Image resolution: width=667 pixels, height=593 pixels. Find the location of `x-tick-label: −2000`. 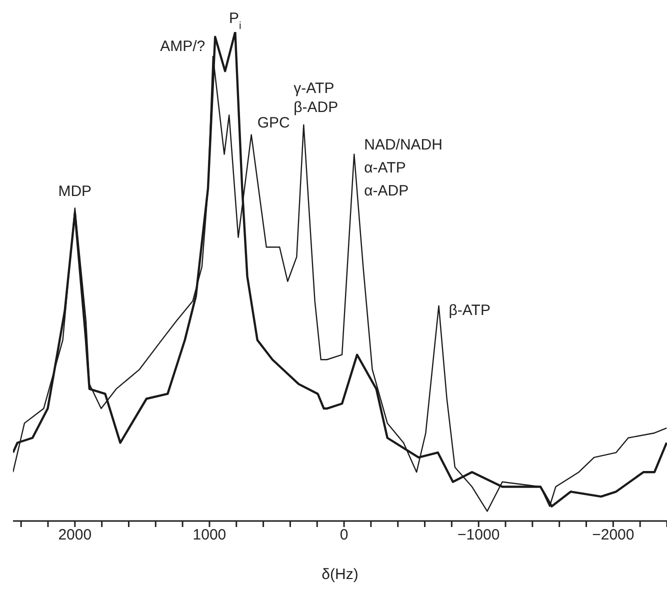

x-tick-label: −2000 is located at coordinates (613, 535).